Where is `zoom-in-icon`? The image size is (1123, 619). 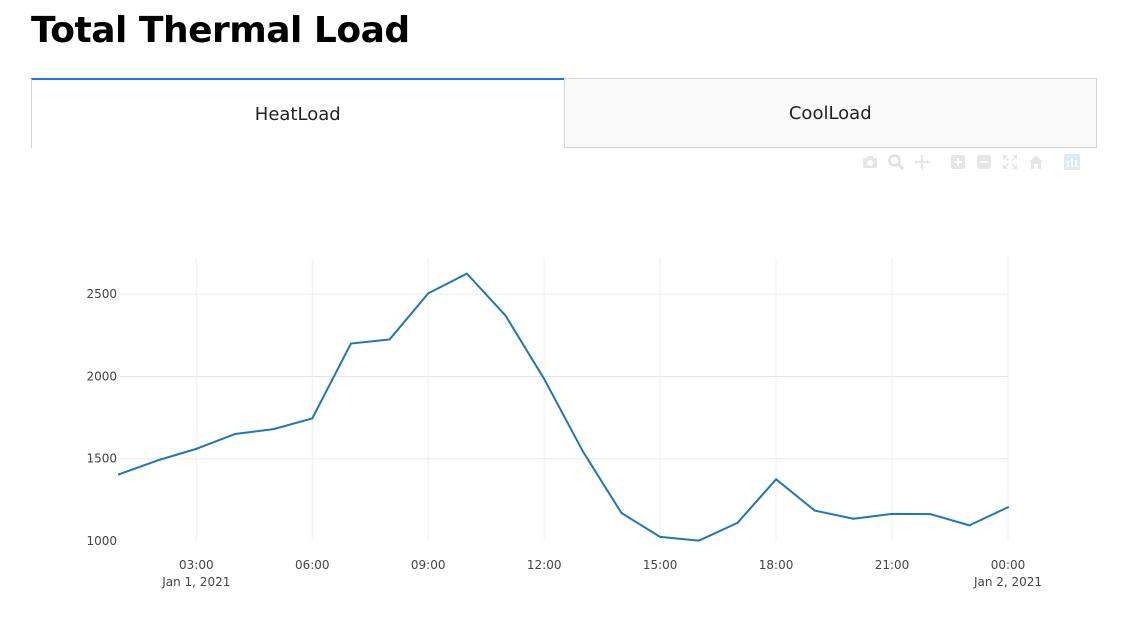
zoom-in-icon is located at coordinates (958, 162).